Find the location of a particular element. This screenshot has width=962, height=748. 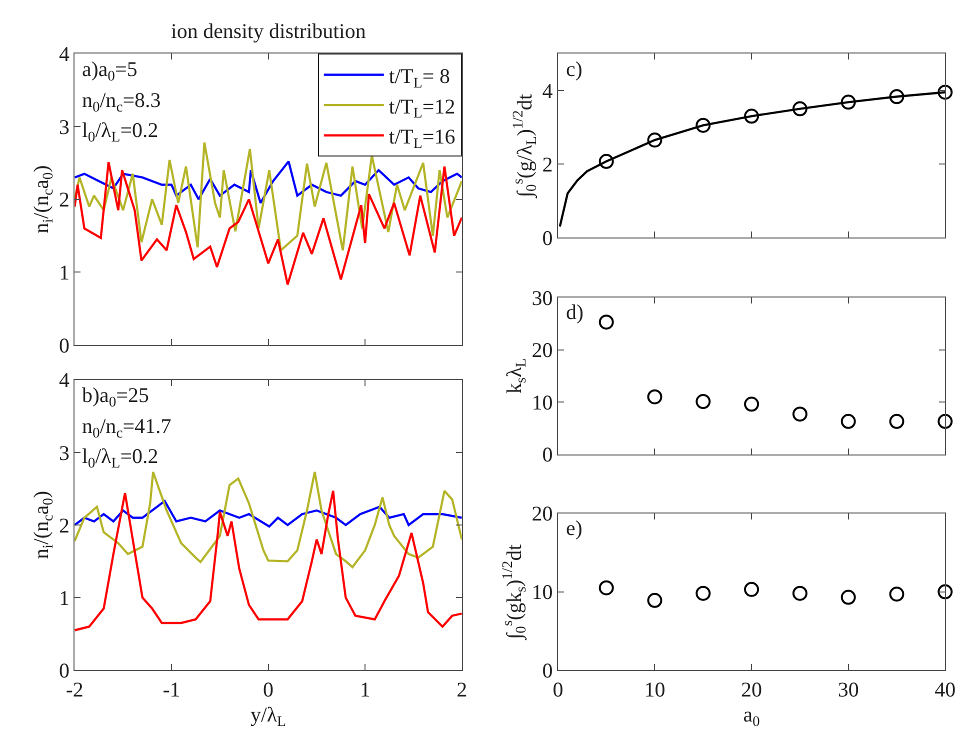

x-tick-label: 20 is located at coordinates (751, 689).